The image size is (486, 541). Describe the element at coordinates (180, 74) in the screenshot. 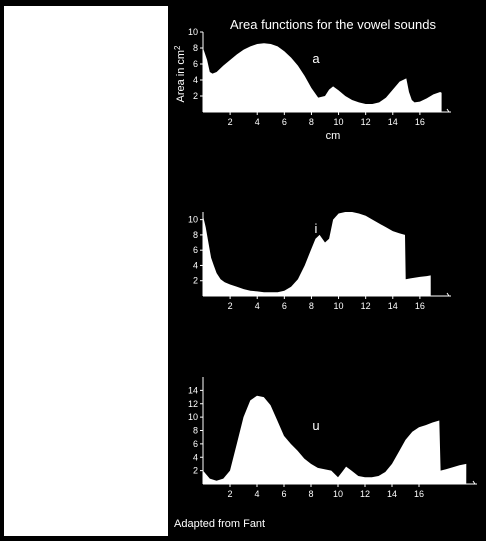

I see `y-axis-label: Area in cm2` at that location.